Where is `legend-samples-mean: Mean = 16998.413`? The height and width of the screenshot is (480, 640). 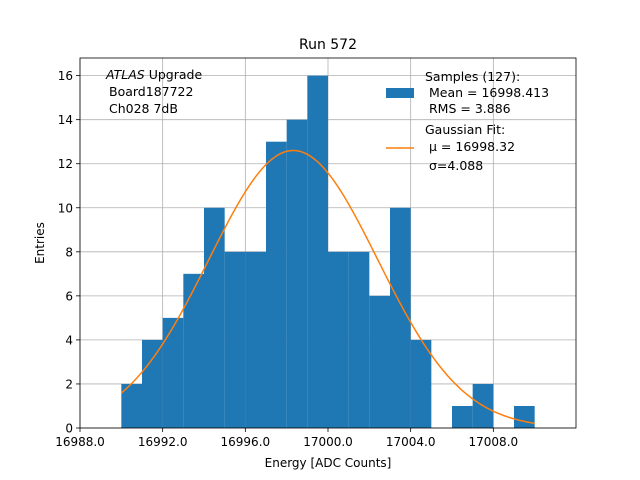 legend-samples-mean: Mean = 16998.413 is located at coordinates (489, 92).